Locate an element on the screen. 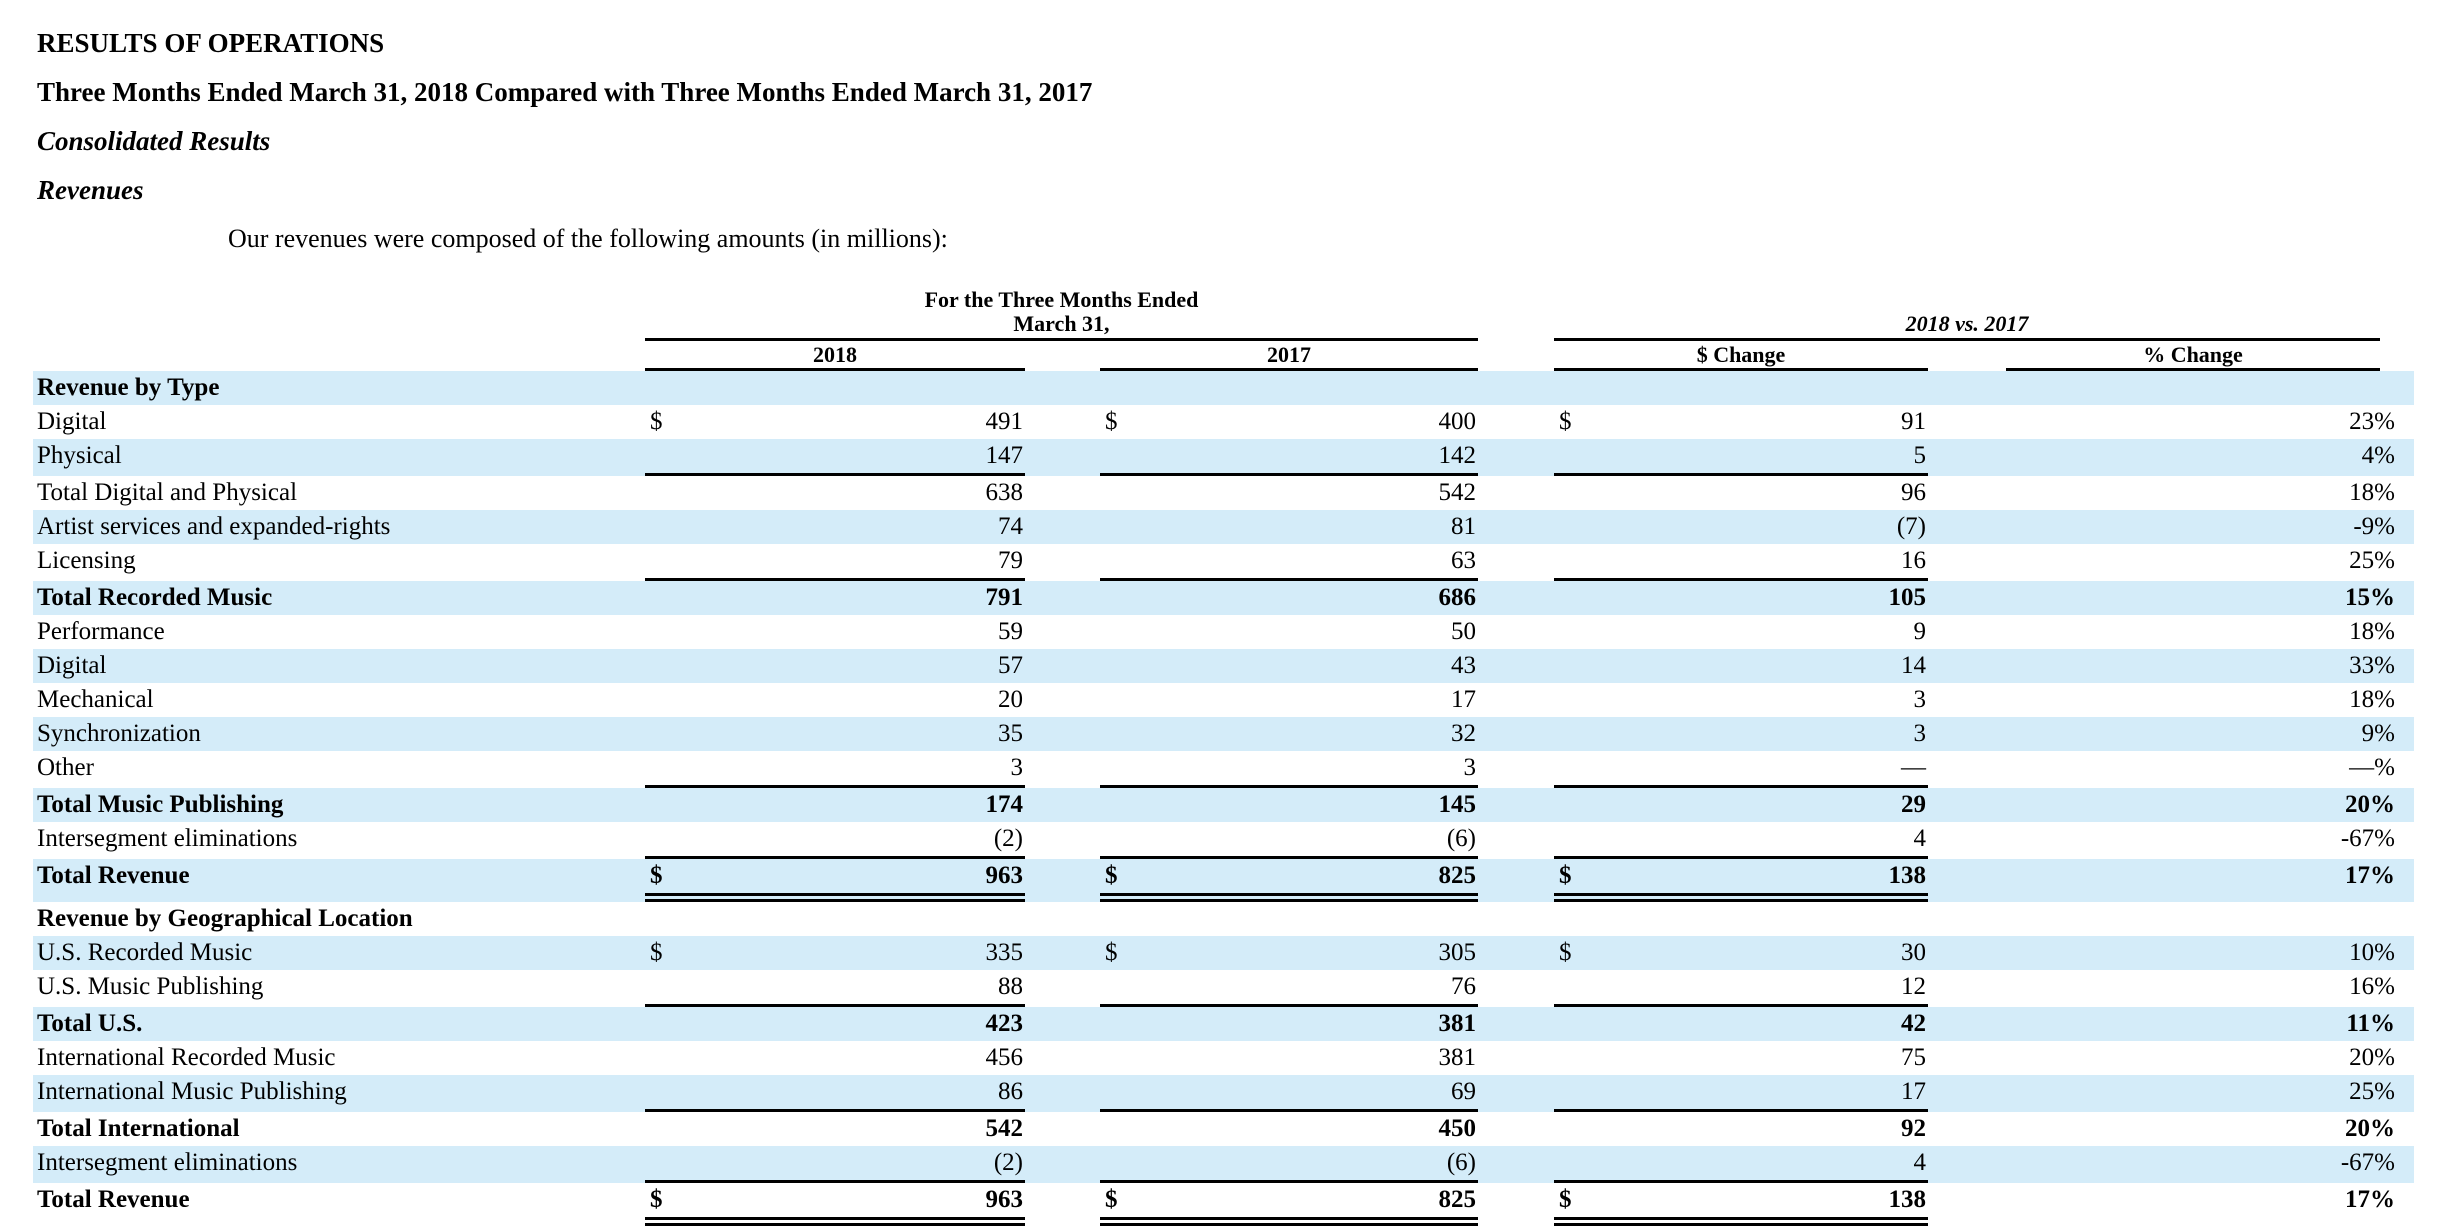 Image resolution: width=2442 pixels, height=1230 pixels. table-row: Revenue by Type is located at coordinates (1223, 388).